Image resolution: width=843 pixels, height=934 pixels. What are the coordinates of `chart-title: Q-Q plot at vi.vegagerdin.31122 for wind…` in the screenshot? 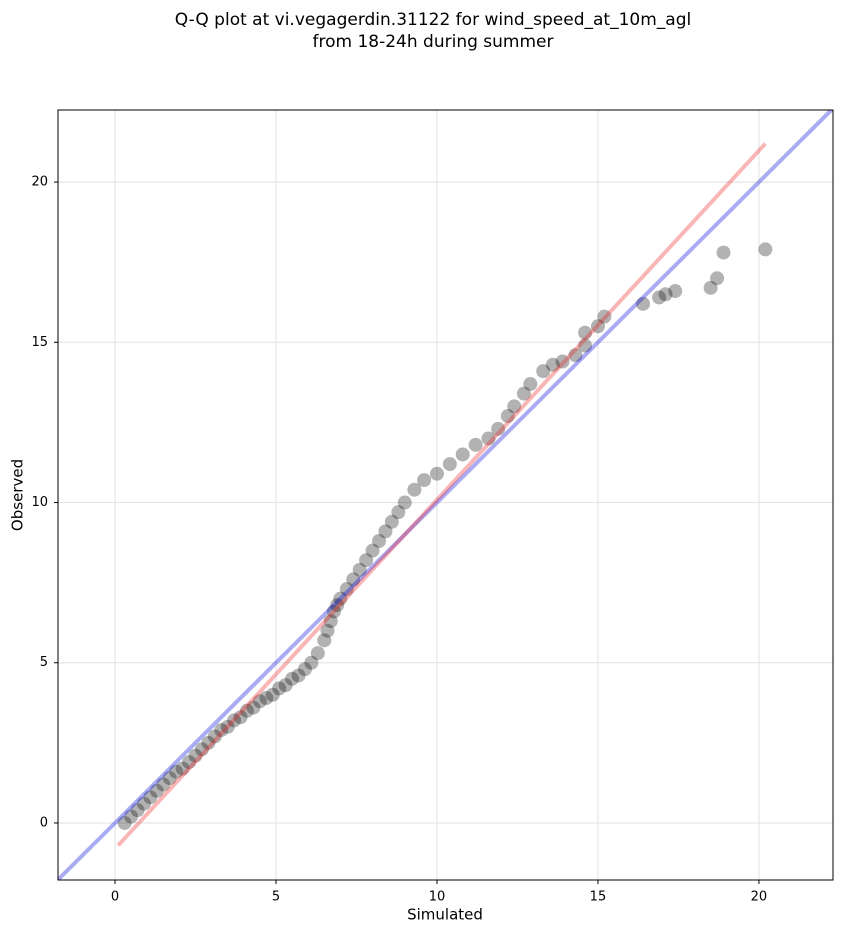 It's located at (433, 20).